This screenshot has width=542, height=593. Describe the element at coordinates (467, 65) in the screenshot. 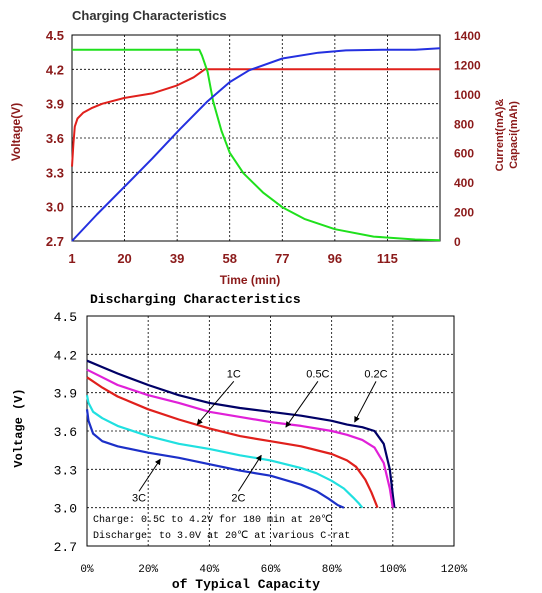

I see `charging-y2-tick-label: 1200` at that location.